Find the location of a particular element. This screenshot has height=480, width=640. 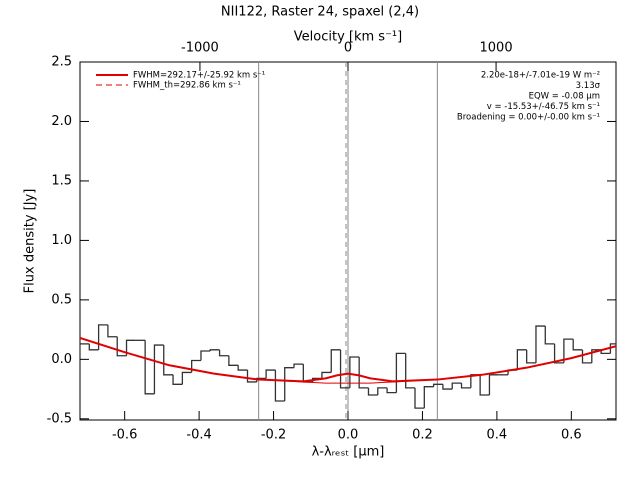

annotation: Broadening = 0.00+/-0.00 km s⁻¹ is located at coordinates (528, 118).